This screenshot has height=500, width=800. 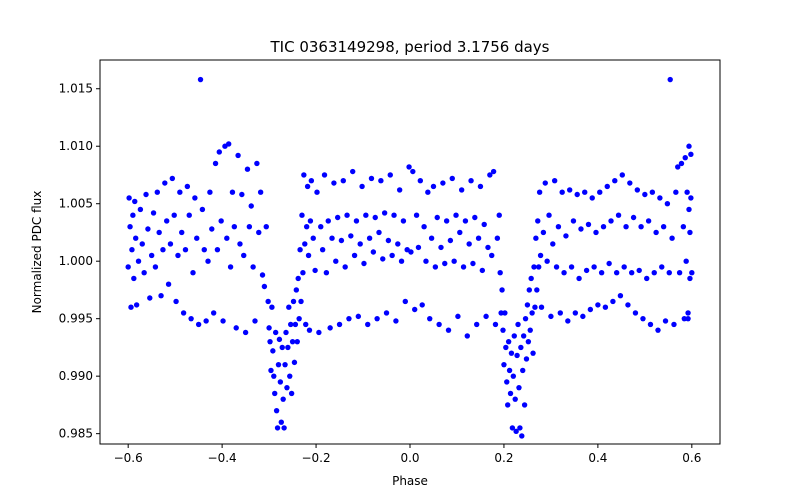 What do you see at coordinates (37, 252) in the screenshot?
I see `y-axis-label: Normalized PDC flux` at bounding box center [37, 252].